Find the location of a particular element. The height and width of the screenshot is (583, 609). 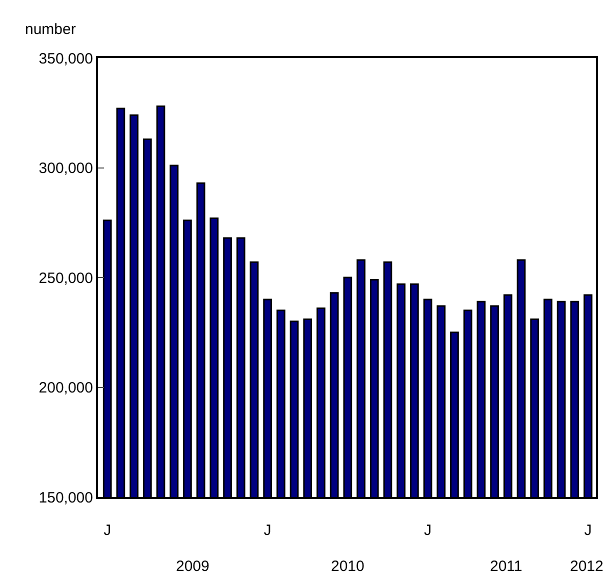

y-tick-label: 250,000 is located at coordinates (65, 278).